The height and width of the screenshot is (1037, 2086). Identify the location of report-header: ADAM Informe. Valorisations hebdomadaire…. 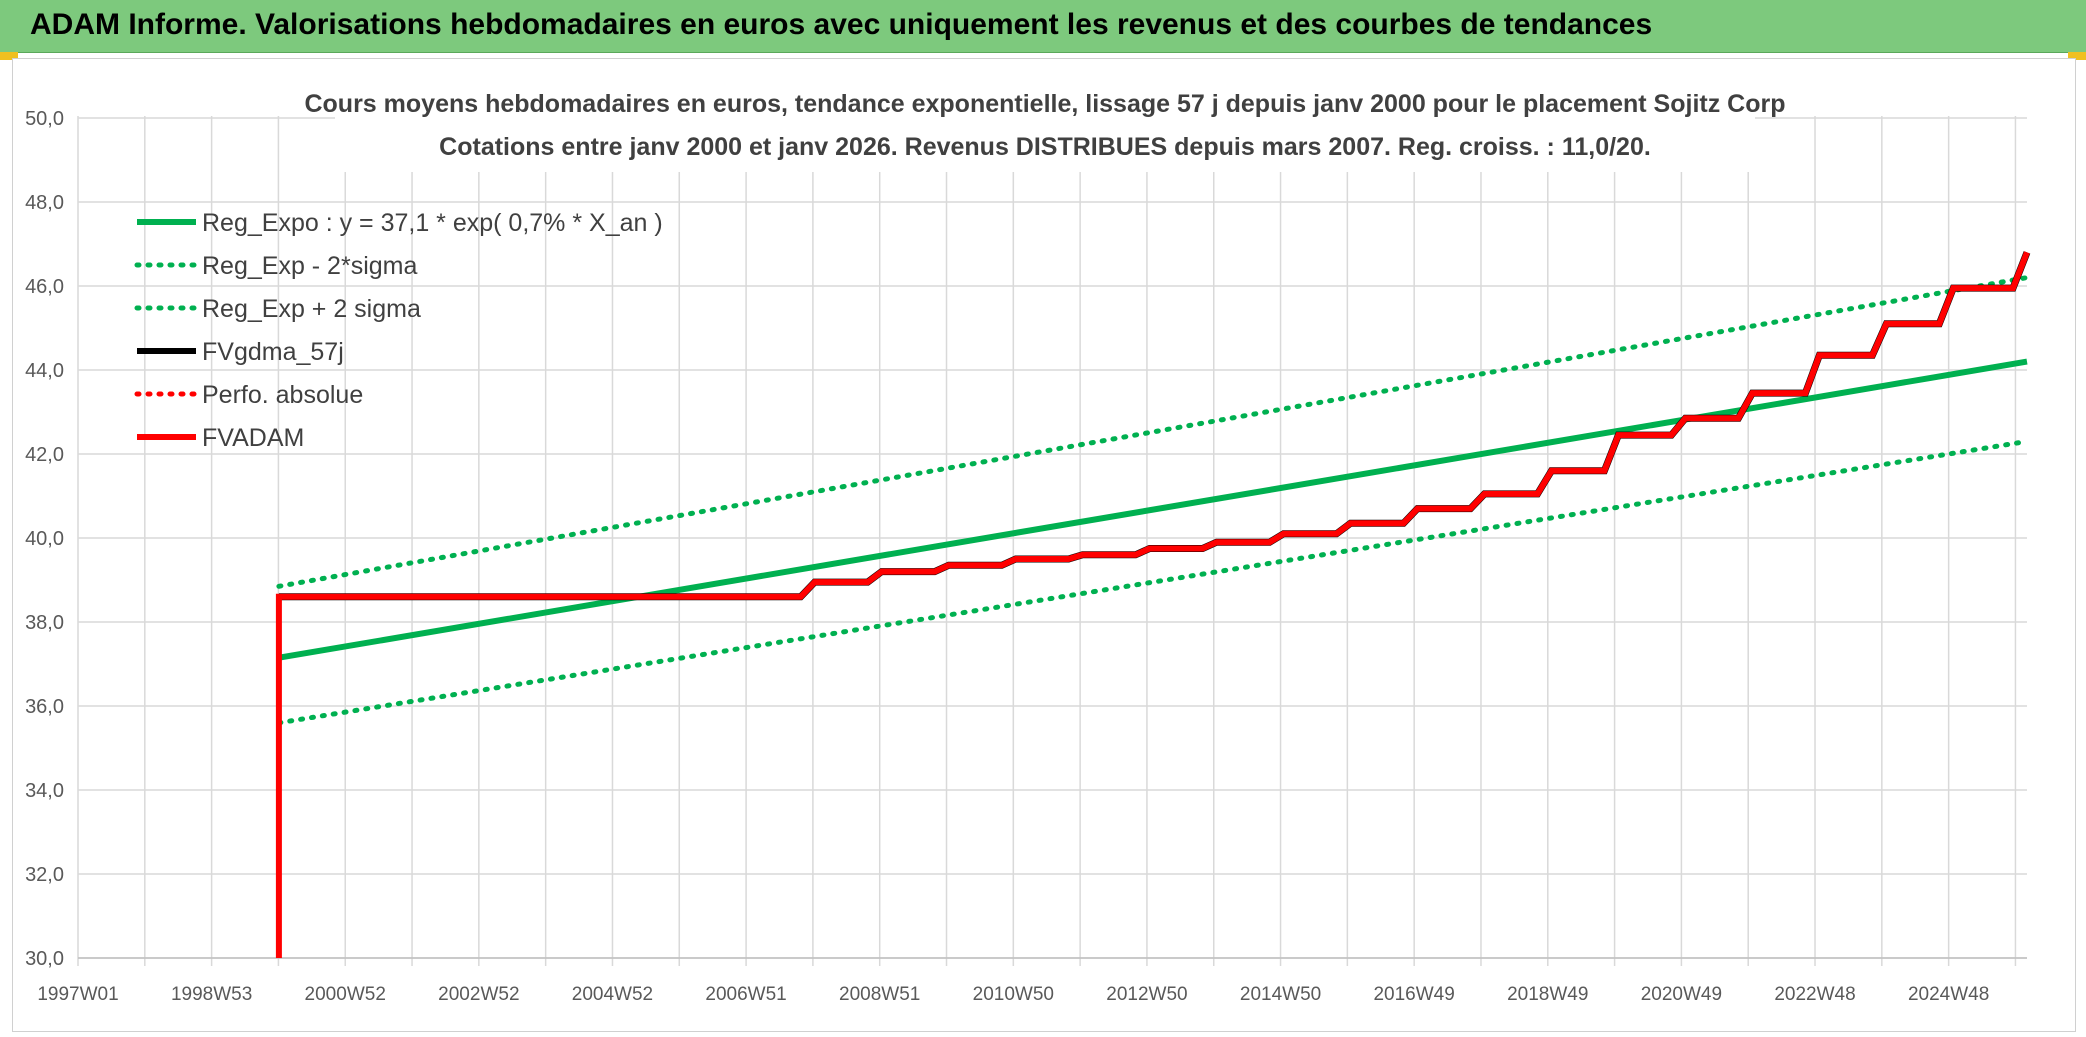
(1043, 26).